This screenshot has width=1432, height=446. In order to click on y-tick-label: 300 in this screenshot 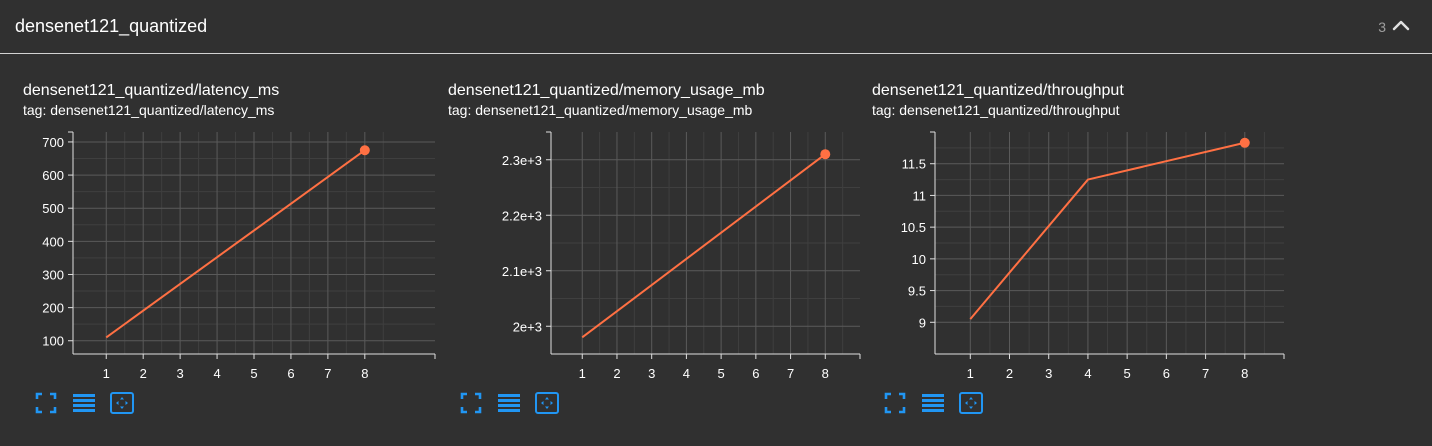, I will do `click(53, 274)`.